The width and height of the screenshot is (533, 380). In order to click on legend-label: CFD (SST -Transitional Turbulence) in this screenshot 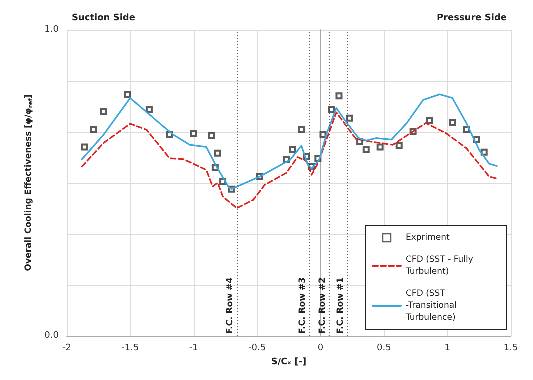, I will do `click(432, 306)`.